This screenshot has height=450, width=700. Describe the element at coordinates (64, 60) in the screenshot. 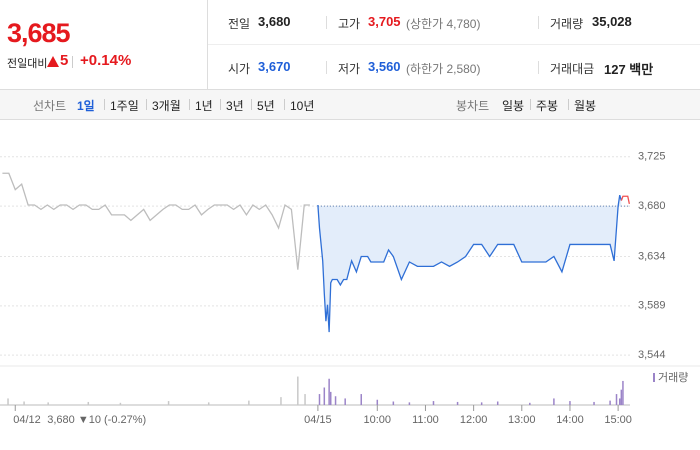

I see `change-value: 5` at that location.